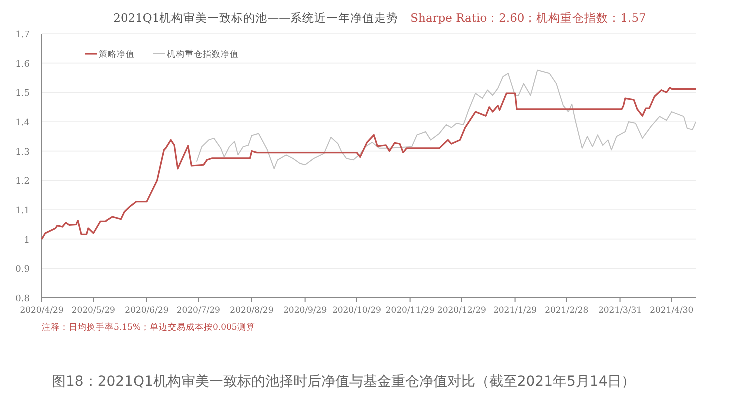 This screenshot has height=400, width=730. Describe the element at coordinates (620, 311) in the screenshot. I see `x-tick-label: 2021/3/31` at that location.